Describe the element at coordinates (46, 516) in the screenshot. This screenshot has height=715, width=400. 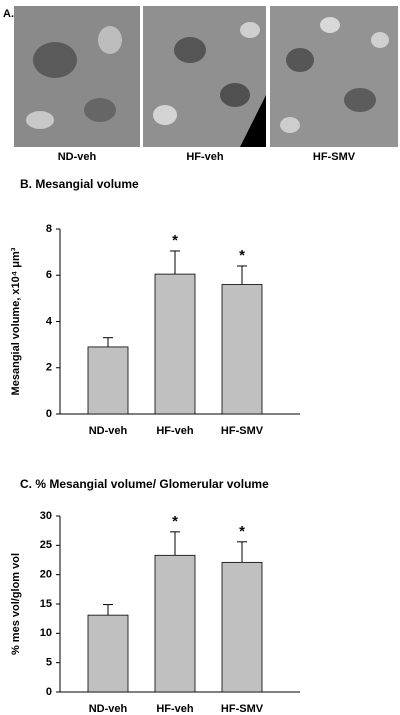
I see `y-tick-label: 30` at that location.